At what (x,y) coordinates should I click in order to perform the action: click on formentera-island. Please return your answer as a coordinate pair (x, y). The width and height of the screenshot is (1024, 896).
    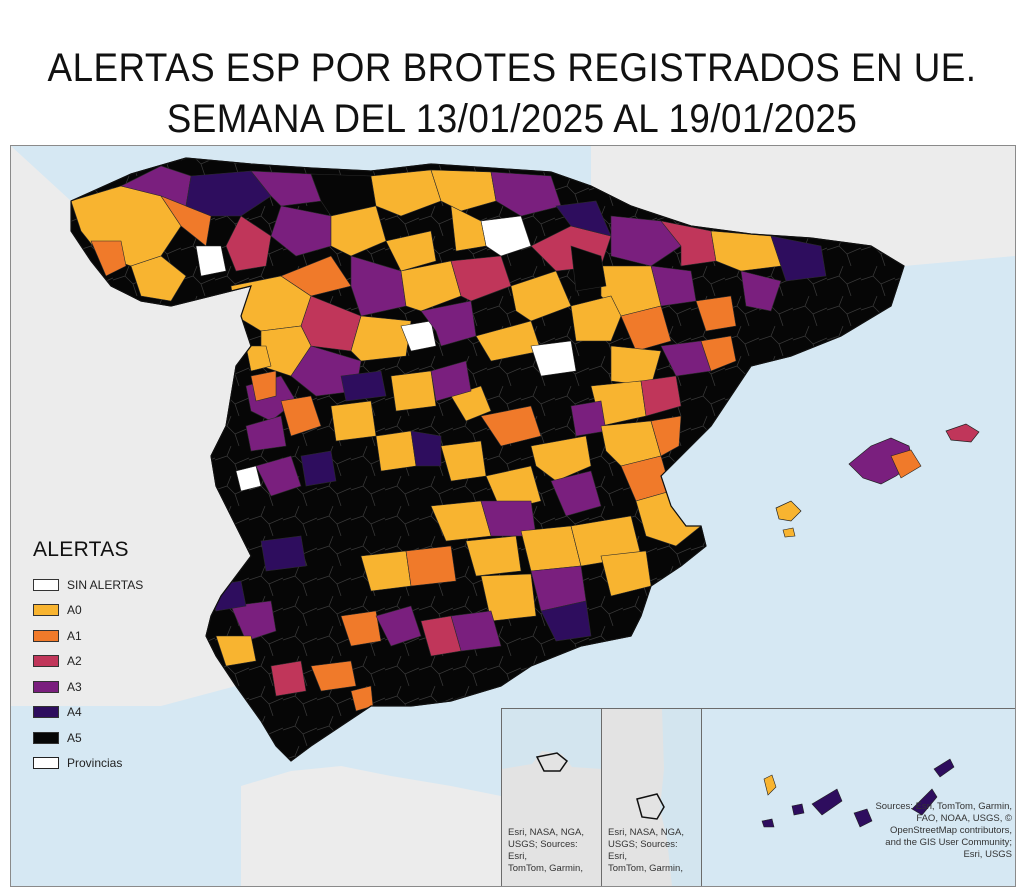
    Looking at the image, I should click on (789, 532).